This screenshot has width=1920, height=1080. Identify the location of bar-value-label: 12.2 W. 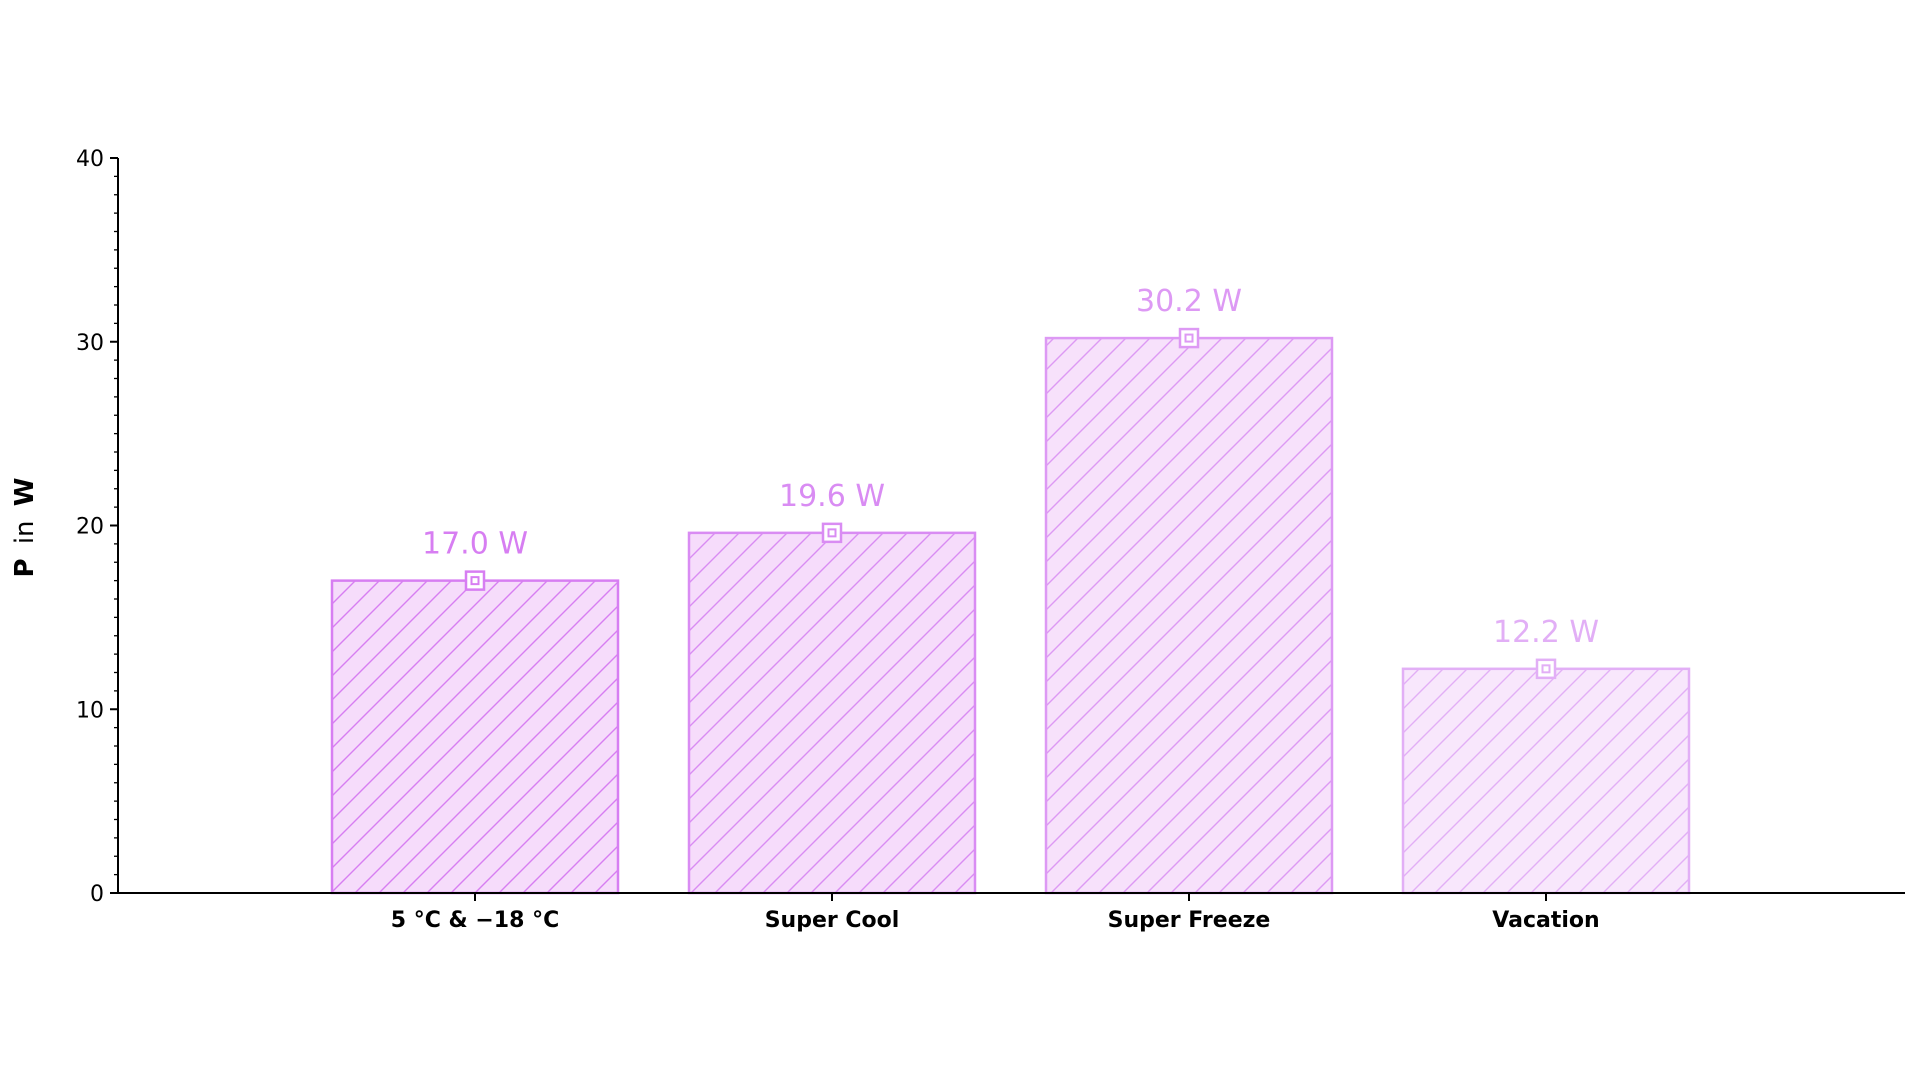
(1546, 632).